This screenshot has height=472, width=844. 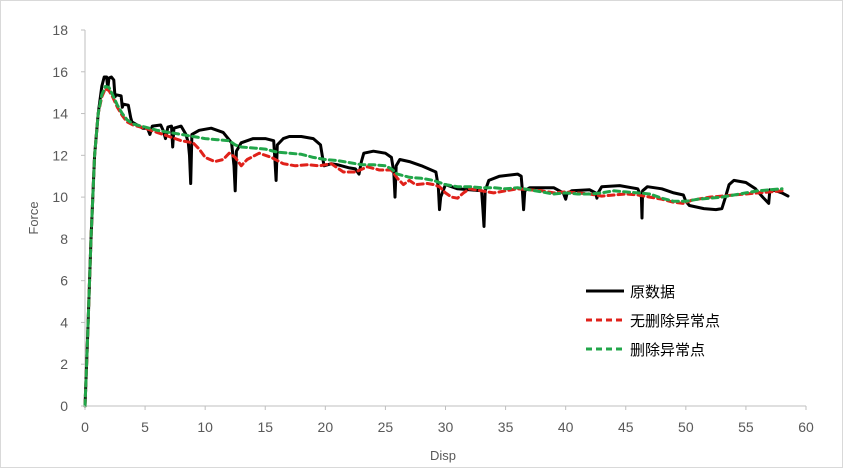 What do you see at coordinates (64, 281) in the screenshot?
I see `y-tick-label: 6` at bounding box center [64, 281].